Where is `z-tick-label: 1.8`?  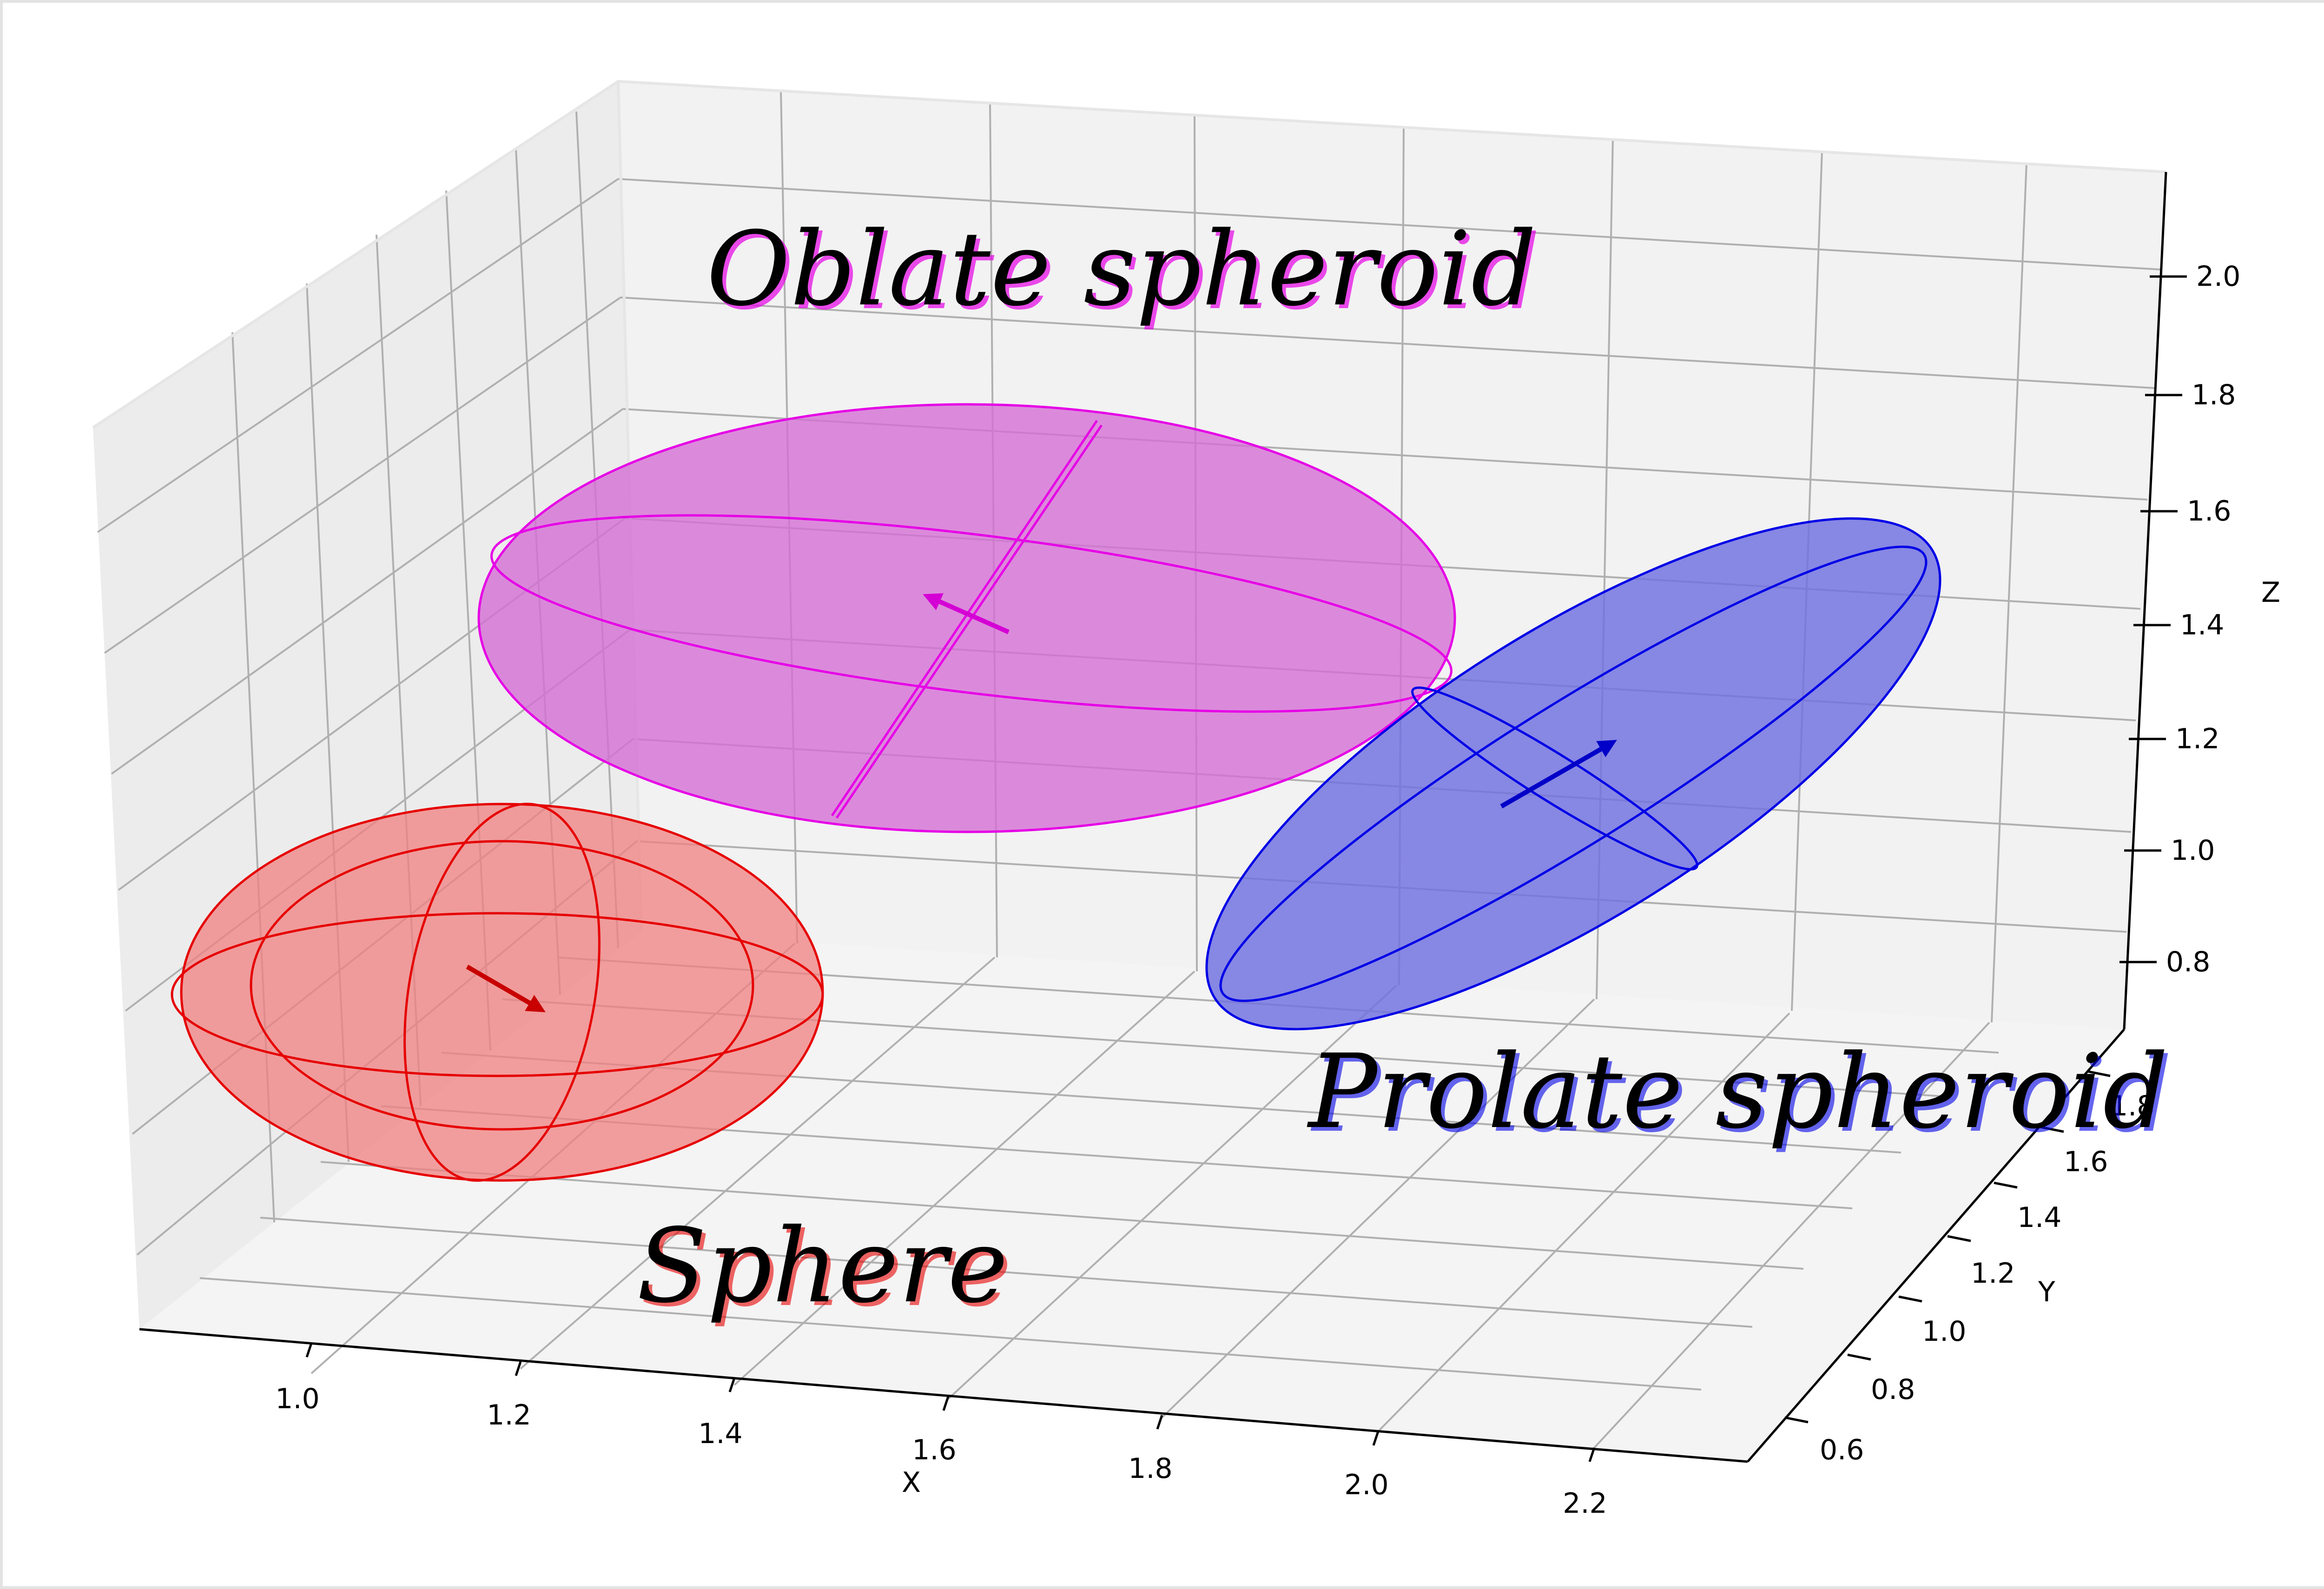 z-tick-label: 1.8 is located at coordinates (2214, 395).